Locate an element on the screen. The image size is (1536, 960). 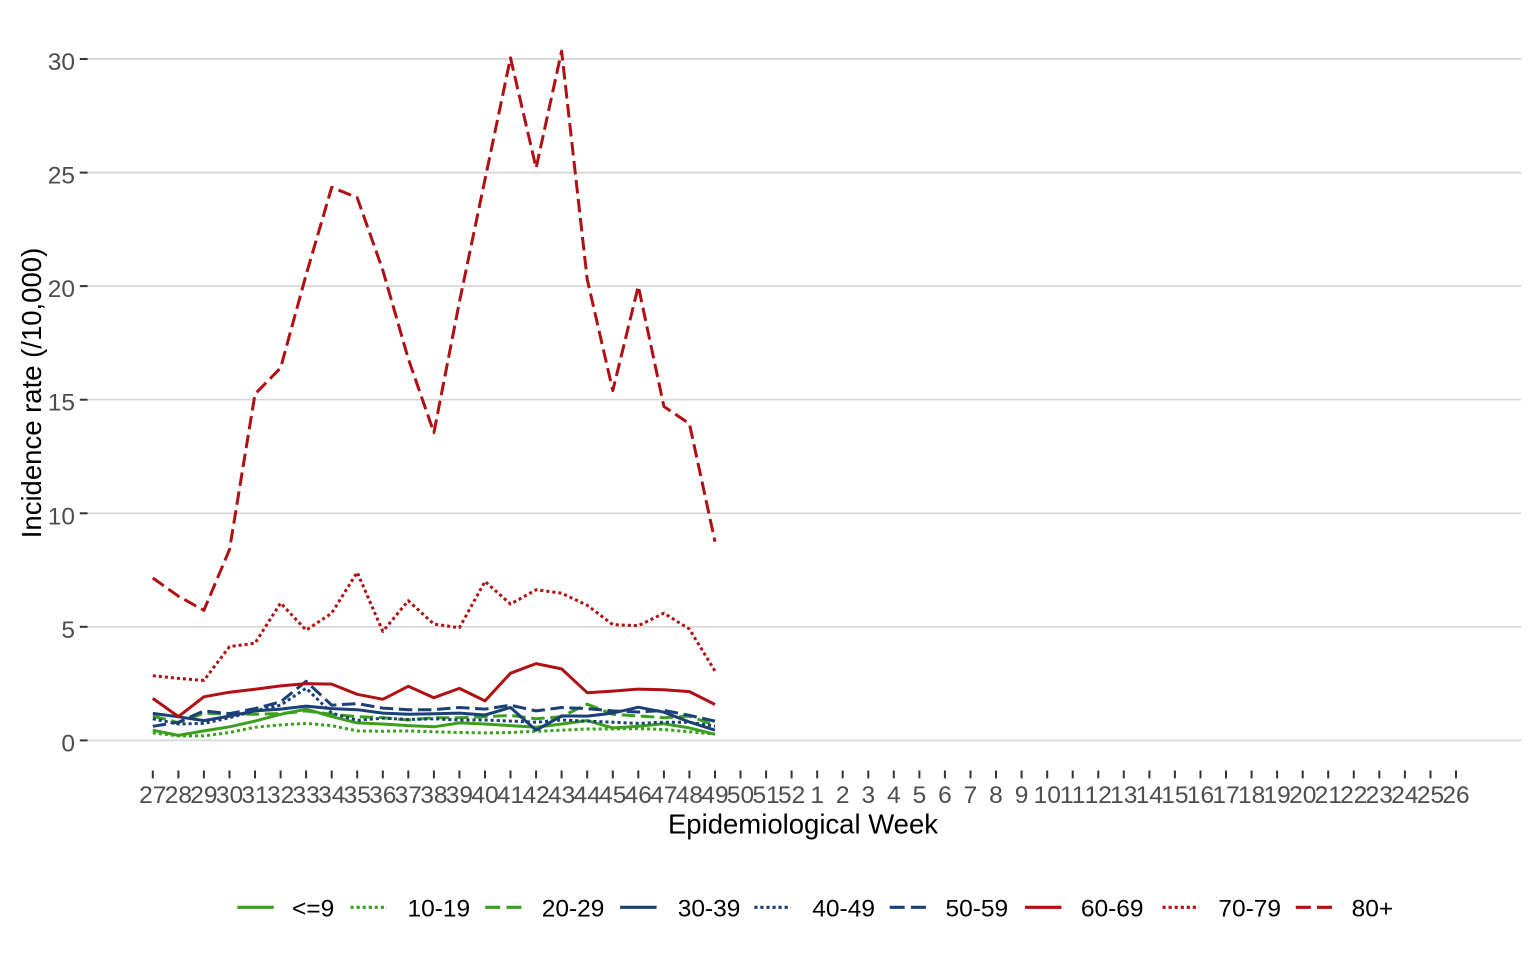
svg-text: 18 is located at coordinates (1251, 795).